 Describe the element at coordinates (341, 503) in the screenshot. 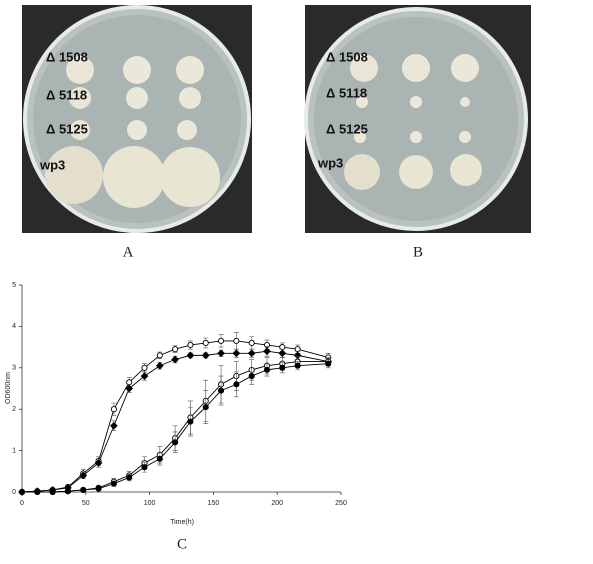

I see `x-tick-label: 250` at that location.